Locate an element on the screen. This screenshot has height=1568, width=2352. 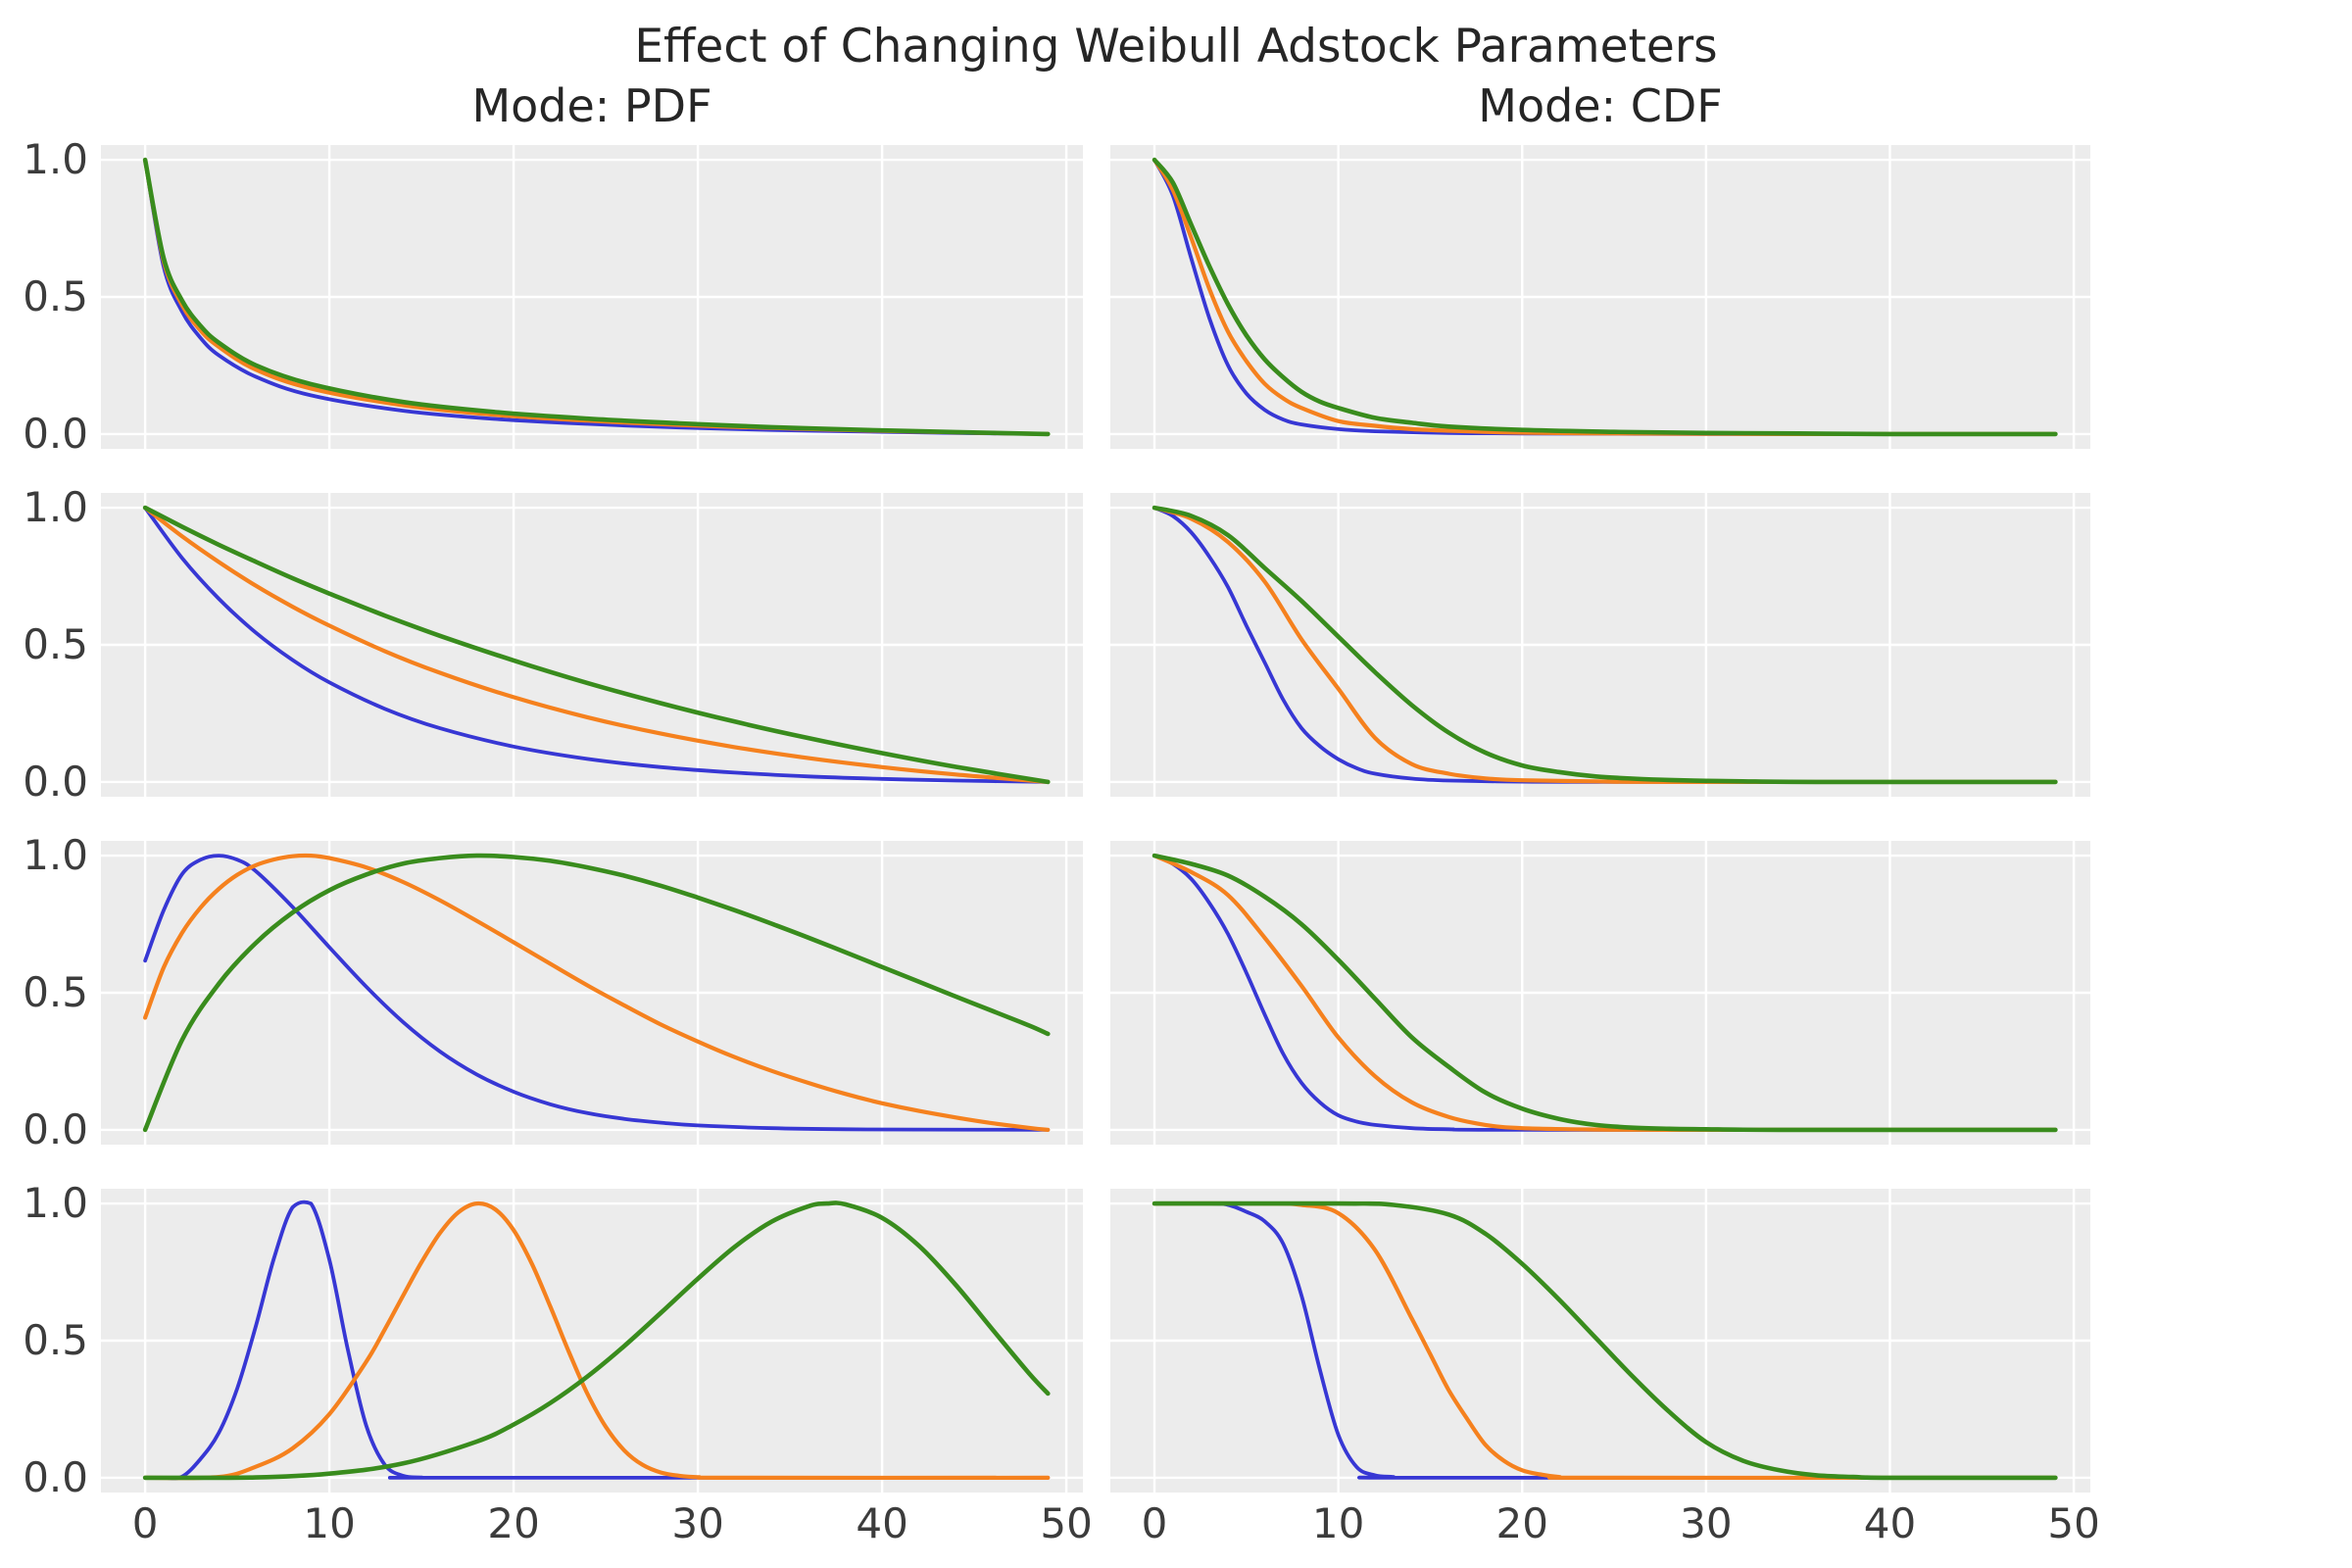
curve-green-pdf-row1 is located at coordinates (596, 297).